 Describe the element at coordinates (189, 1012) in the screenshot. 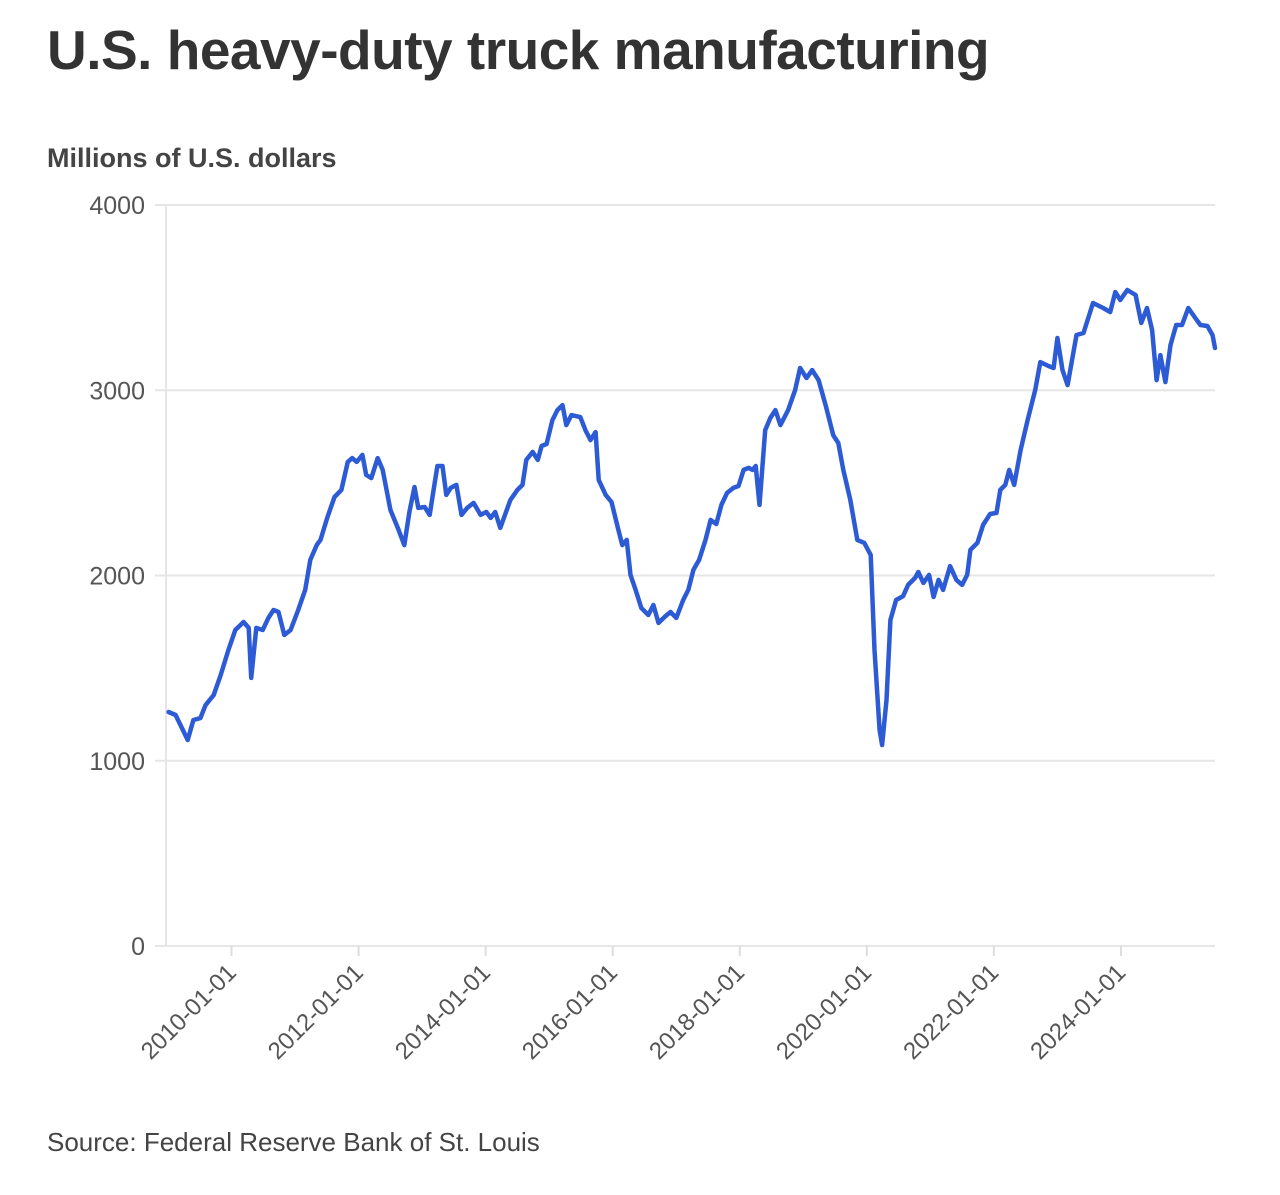

I see `x-tick-label: 2010-01-01` at that location.